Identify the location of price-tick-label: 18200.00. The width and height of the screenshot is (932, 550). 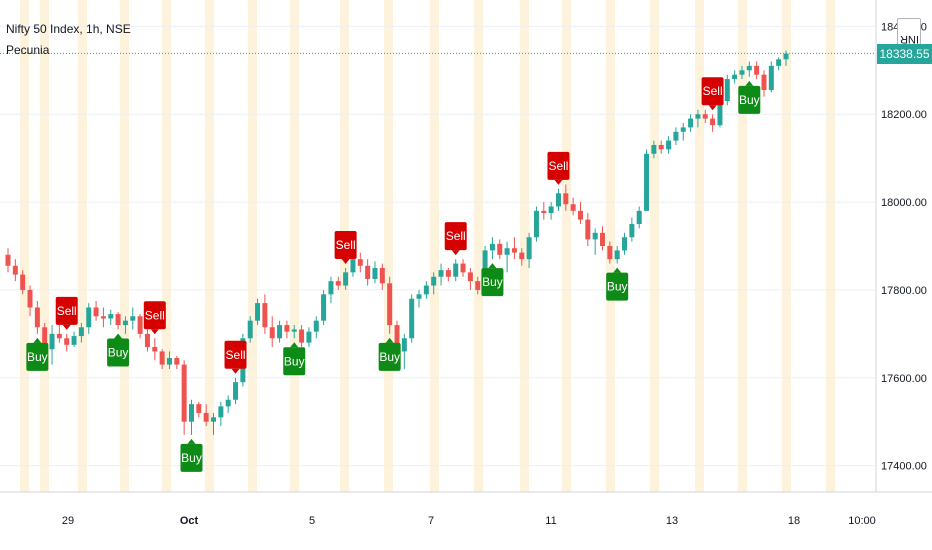
(904, 115).